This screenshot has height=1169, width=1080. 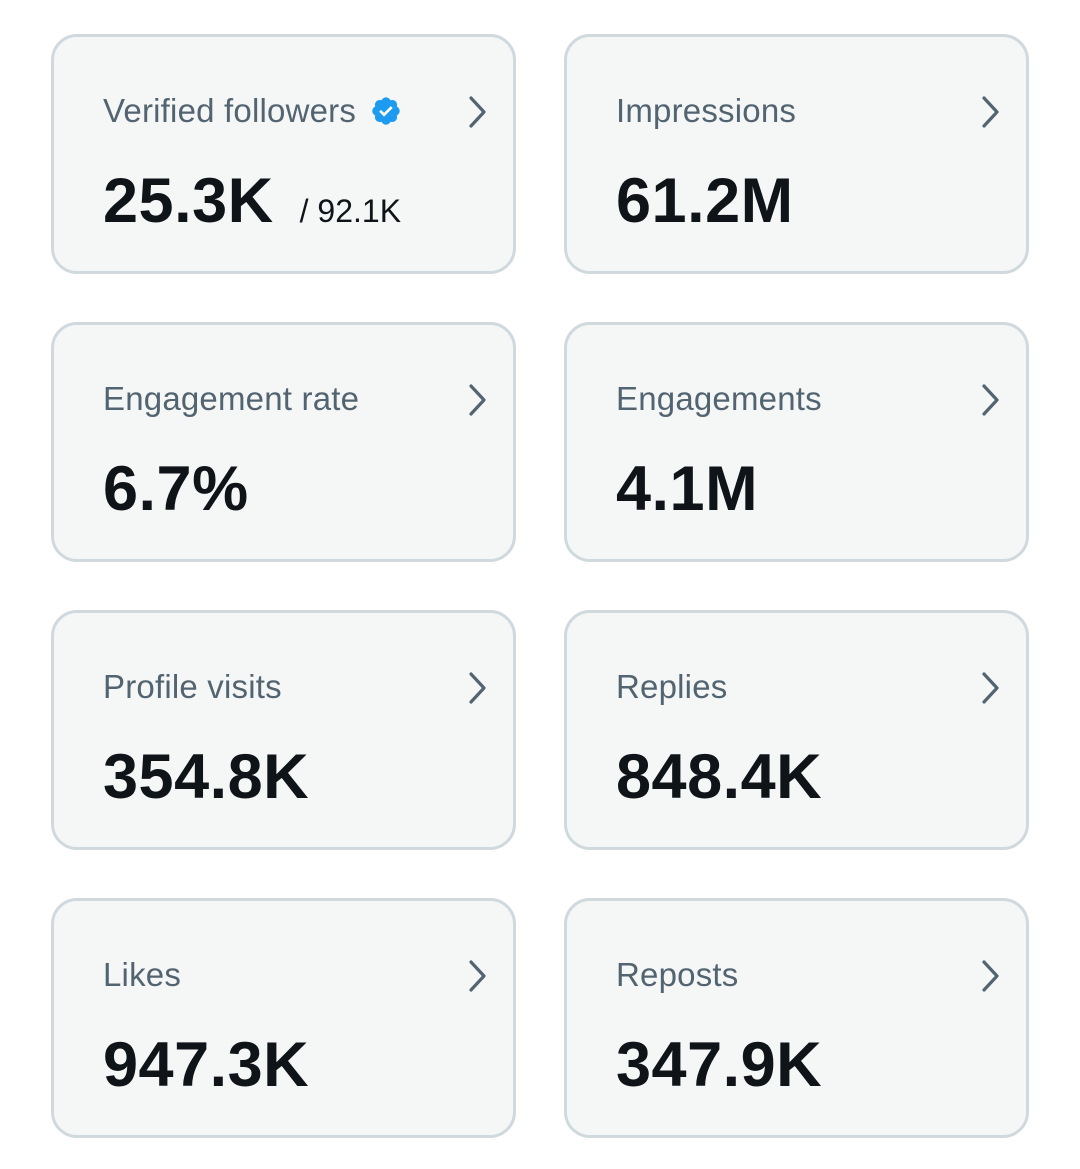 I want to click on metric-label: Likes, so click(x=142, y=974).